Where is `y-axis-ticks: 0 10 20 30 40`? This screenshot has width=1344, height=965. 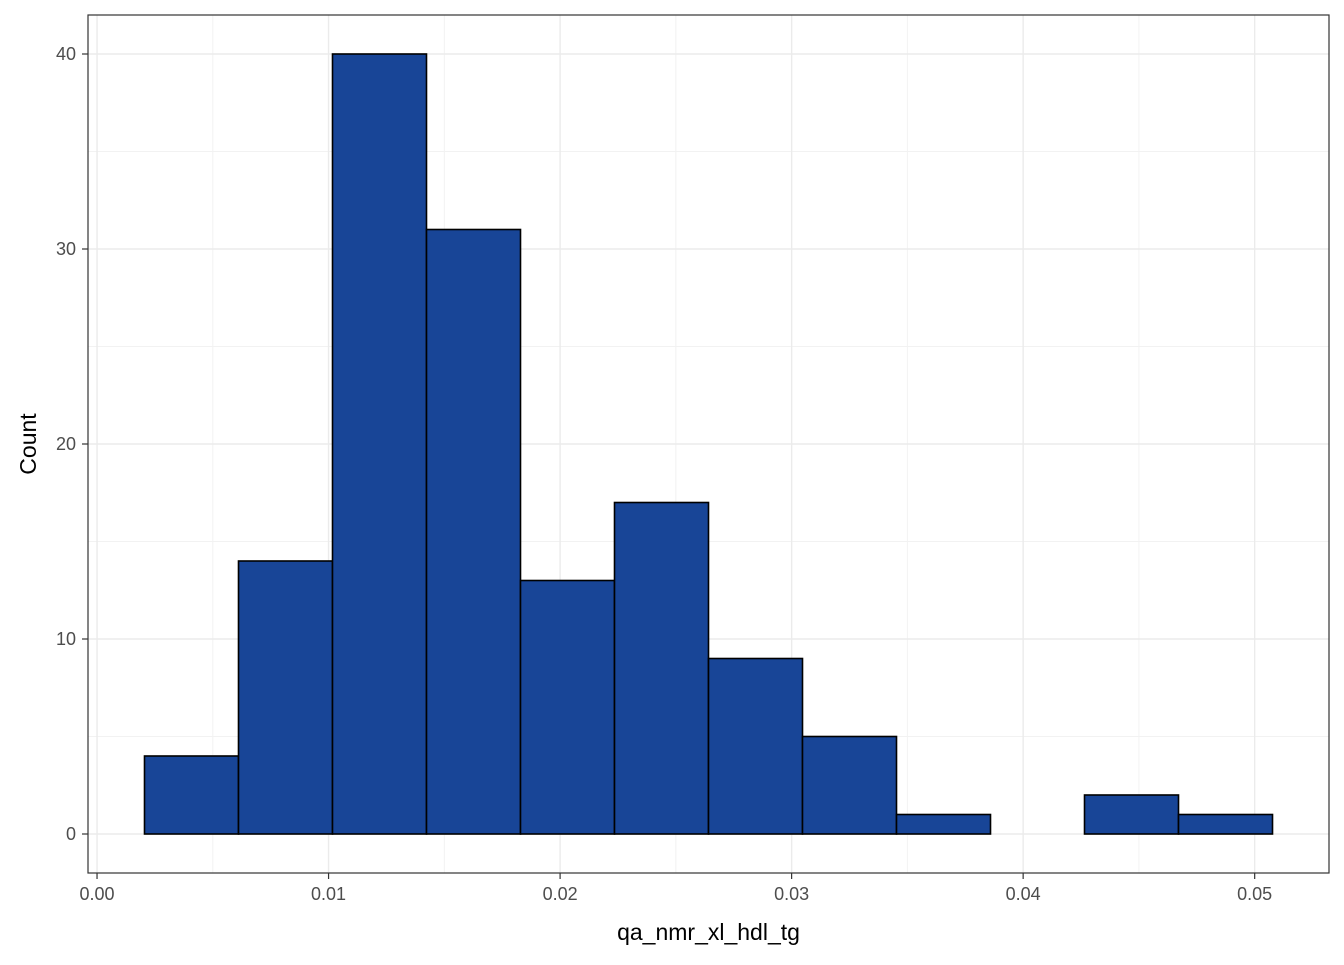
y-axis-ticks: 0 10 20 30 40 is located at coordinates (72, 444).